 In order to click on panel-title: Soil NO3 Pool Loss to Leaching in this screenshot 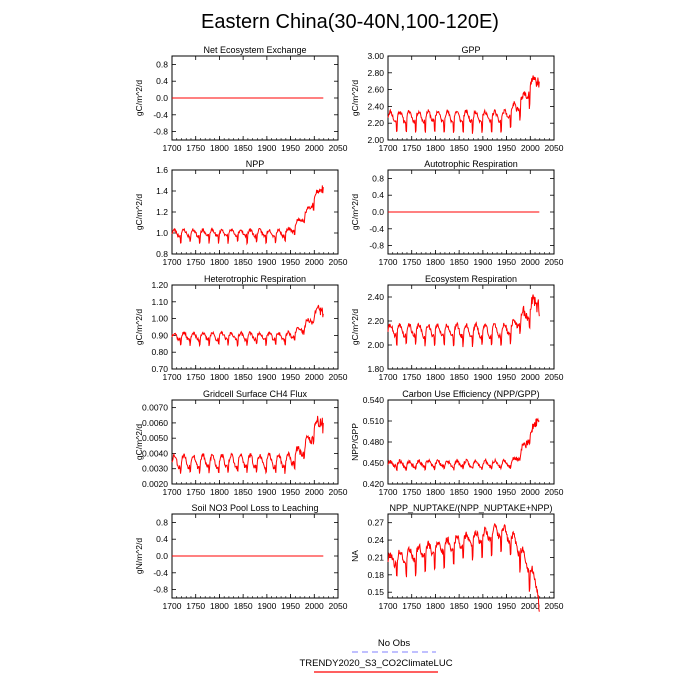, I will do `click(254, 508)`.